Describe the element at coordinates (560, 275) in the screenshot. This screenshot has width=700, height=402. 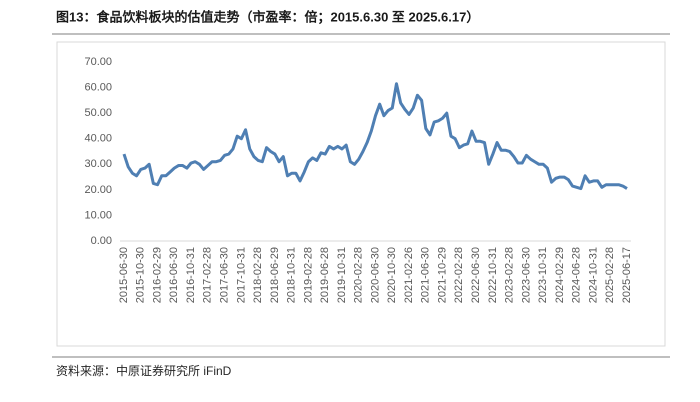
I see `x-tick-label: 2024-02-29` at that location.